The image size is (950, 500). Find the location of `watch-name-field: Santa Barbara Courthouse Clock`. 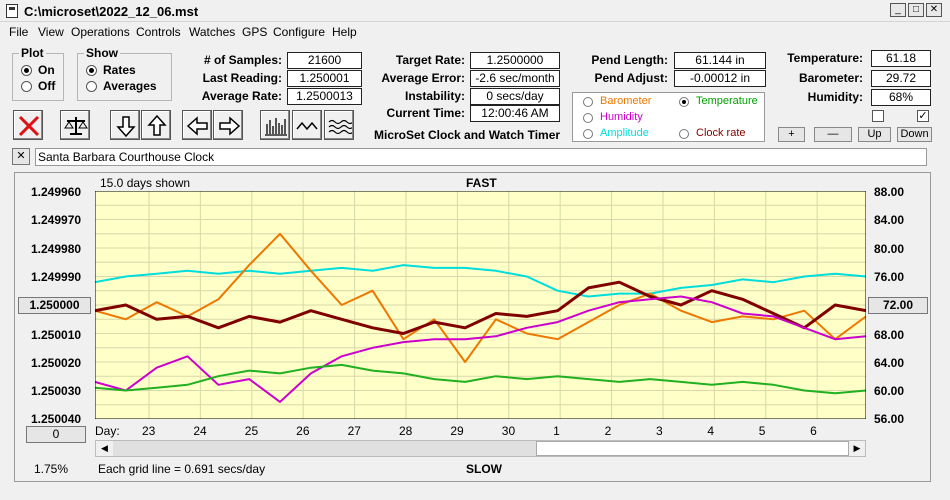

watch-name-field: Santa Barbara Courthouse Clock is located at coordinates (481, 157).